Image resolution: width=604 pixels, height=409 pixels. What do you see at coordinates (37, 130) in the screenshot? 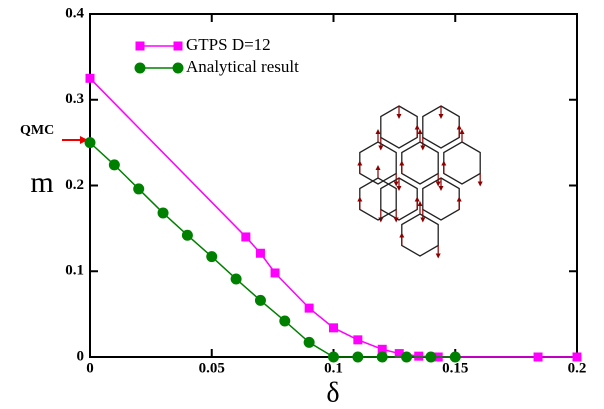
I see `annotation: QMC` at bounding box center [37, 130].